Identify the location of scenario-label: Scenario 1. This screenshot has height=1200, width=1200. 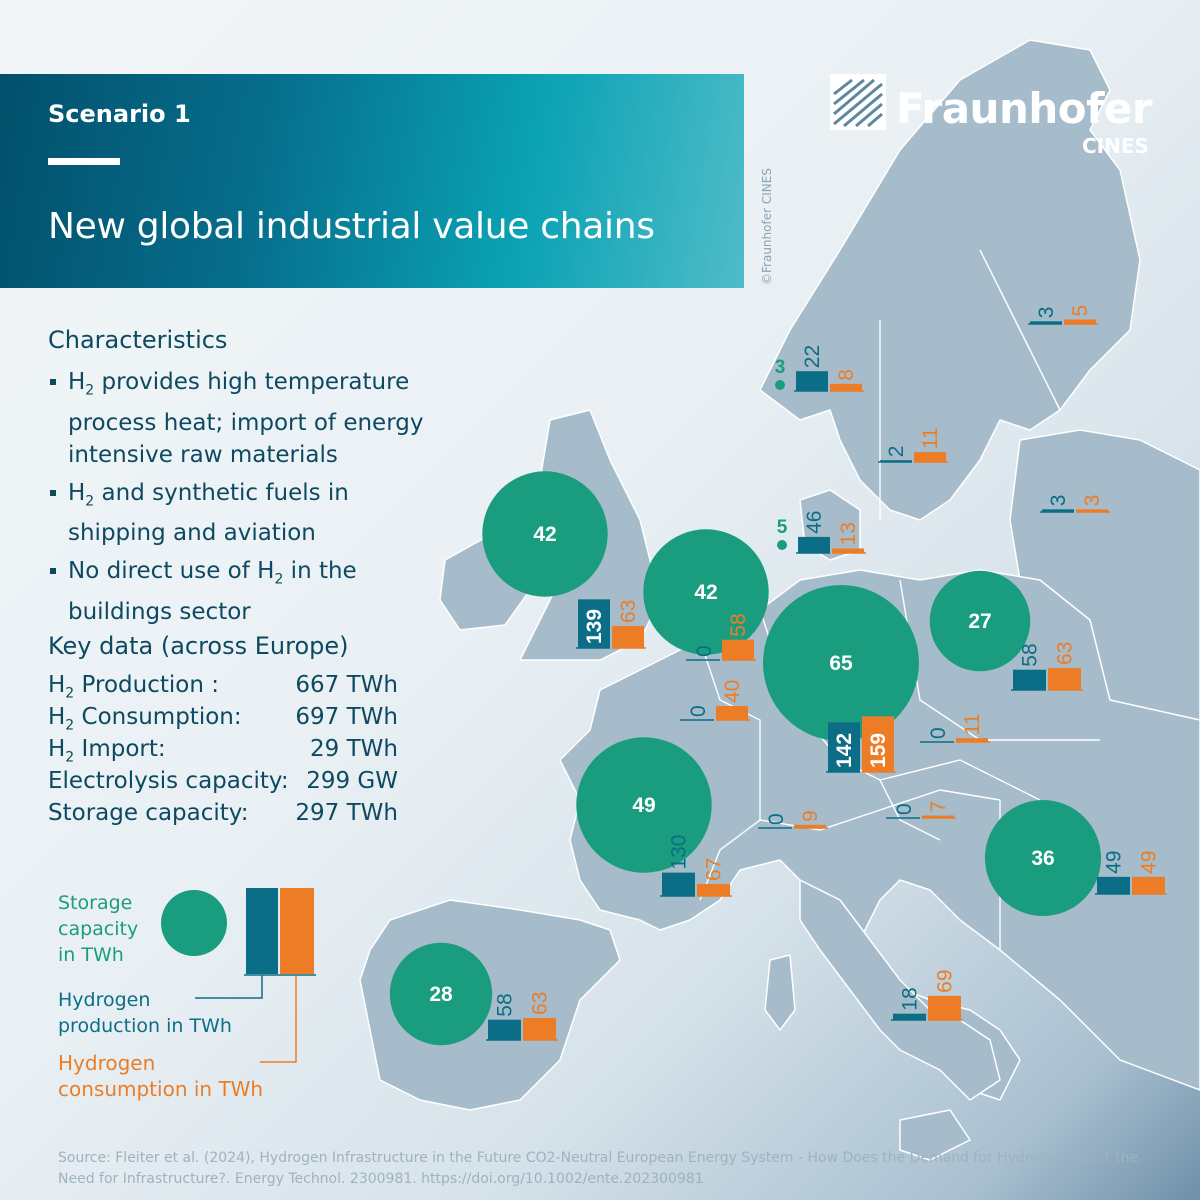
(119, 114).